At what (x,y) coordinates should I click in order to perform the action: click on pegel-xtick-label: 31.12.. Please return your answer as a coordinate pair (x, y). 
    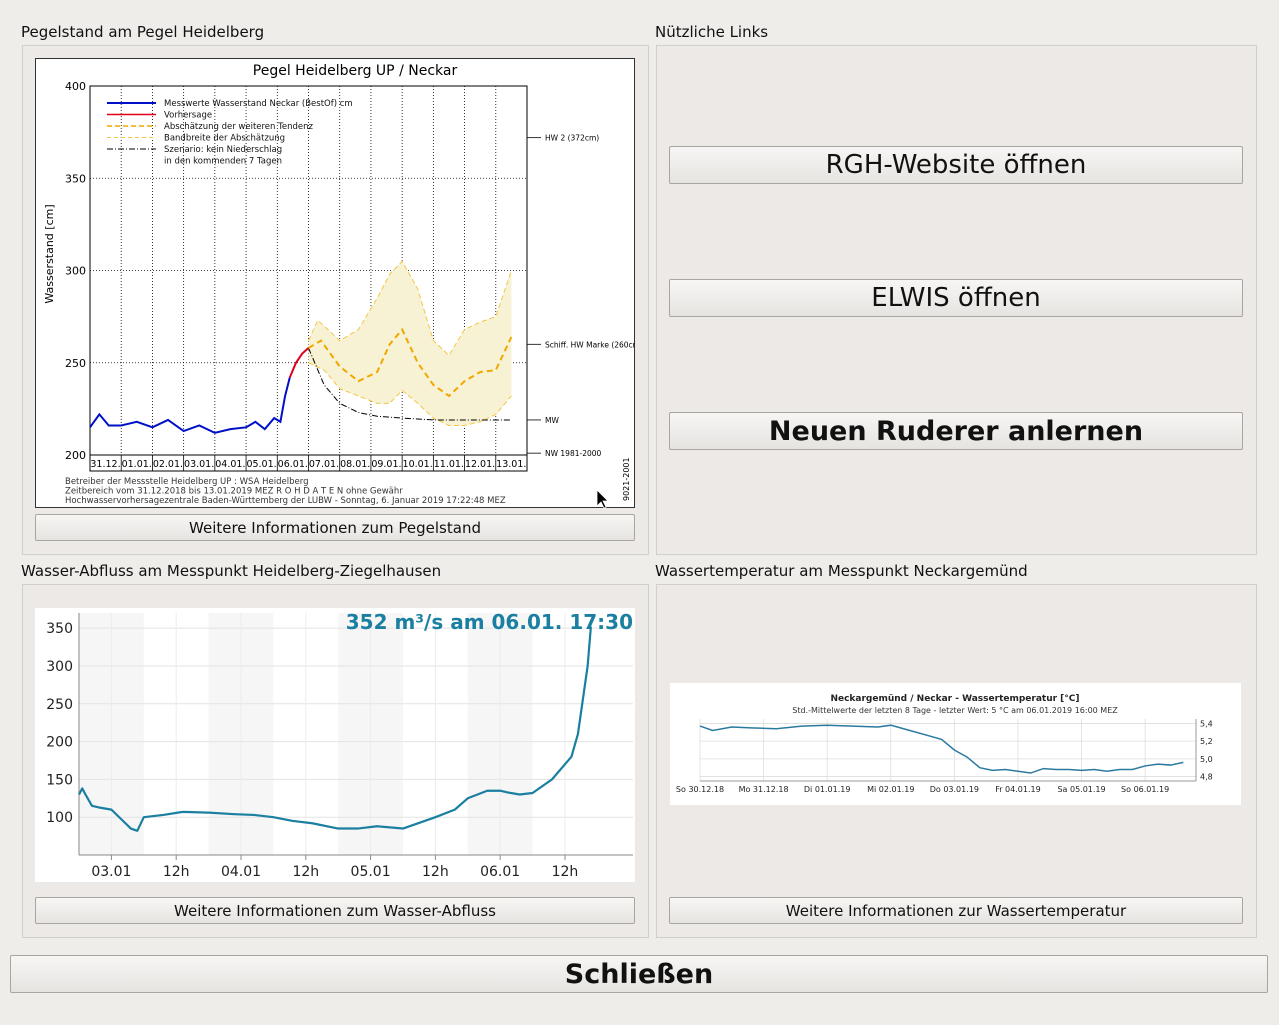
    Looking at the image, I should click on (105, 464).